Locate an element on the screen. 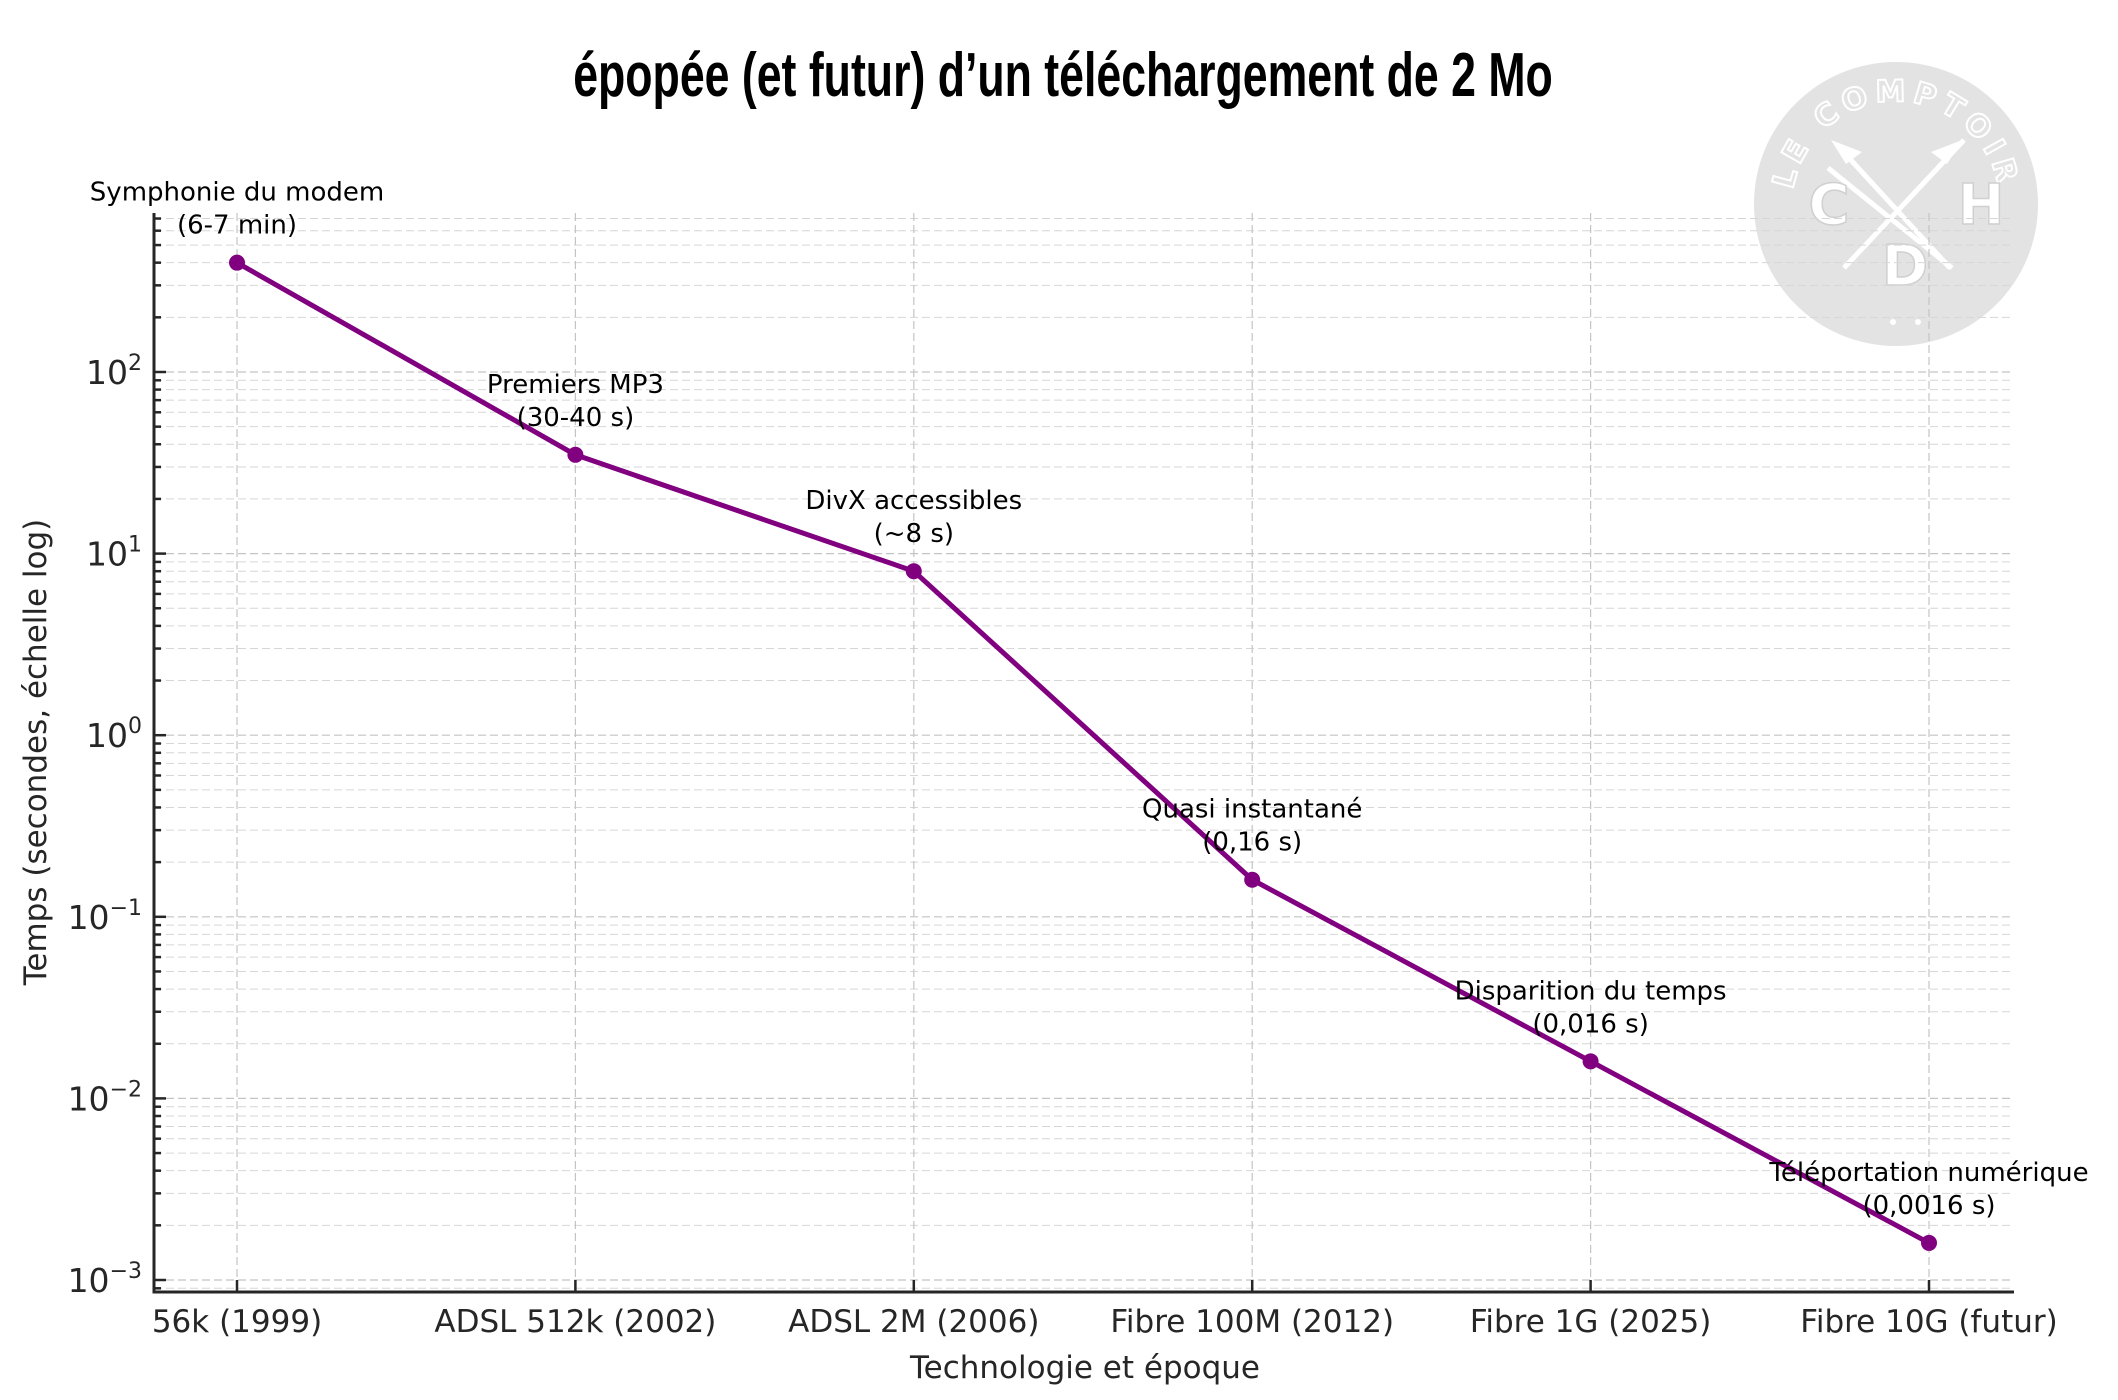  annotation-title: Quasi instantané is located at coordinates (1252, 810).